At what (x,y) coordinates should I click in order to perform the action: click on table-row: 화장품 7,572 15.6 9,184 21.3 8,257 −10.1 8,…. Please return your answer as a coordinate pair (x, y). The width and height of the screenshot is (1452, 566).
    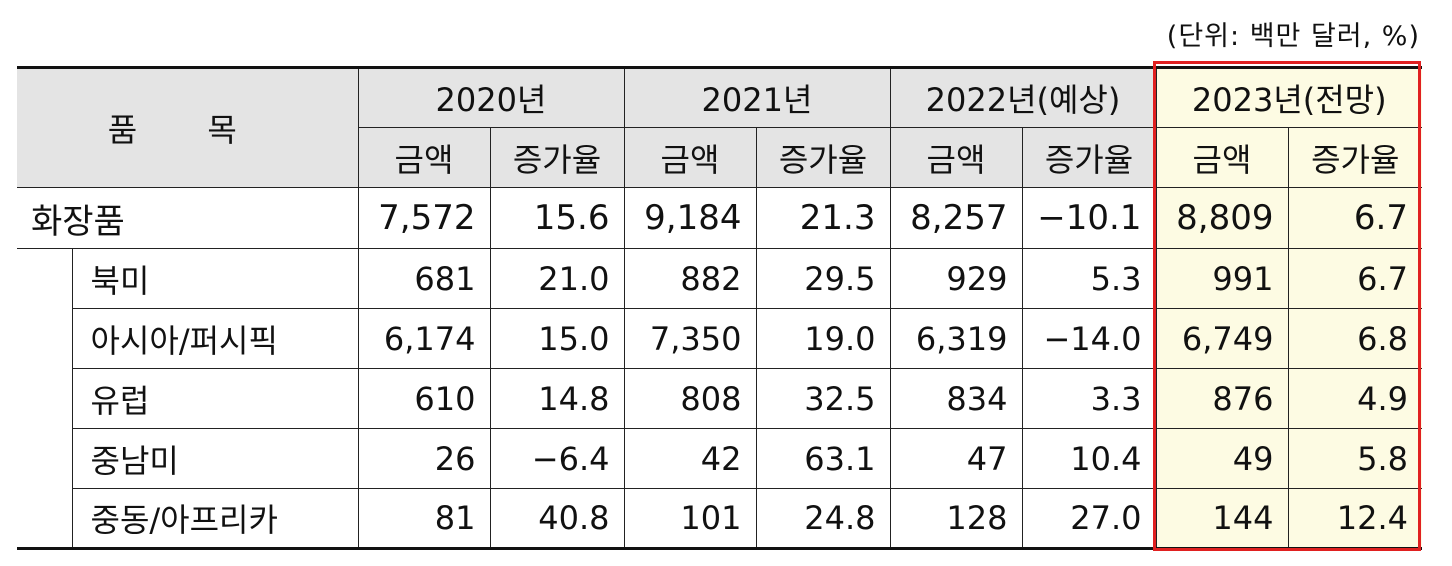
    Looking at the image, I should click on (719, 218).